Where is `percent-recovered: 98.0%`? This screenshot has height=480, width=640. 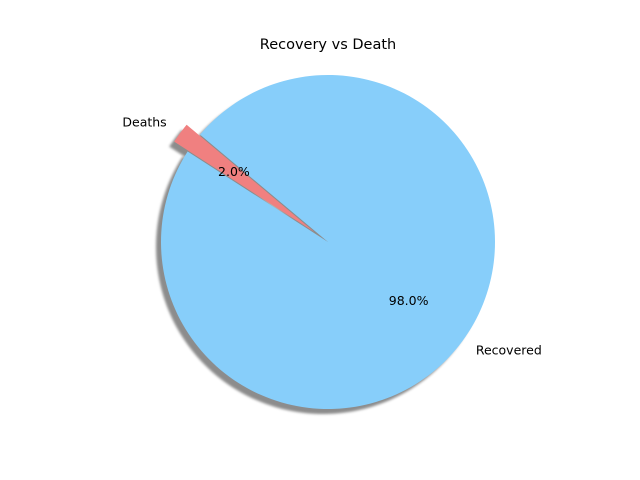
percent-recovered: 98.0% is located at coordinates (409, 300).